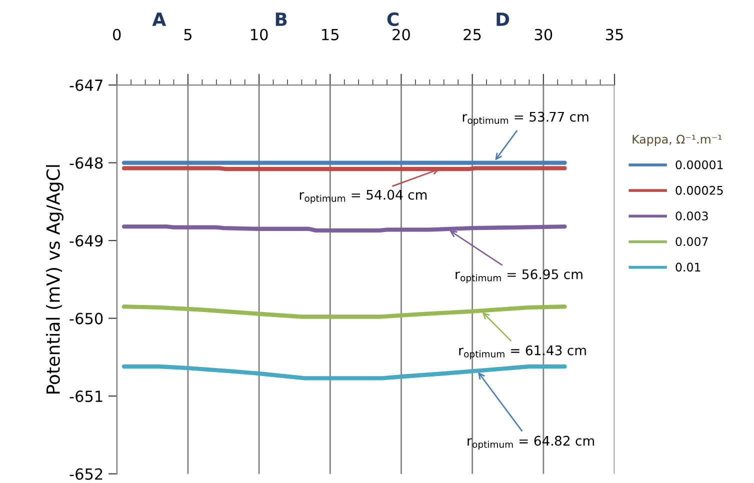  Describe the element at coordinates (188, 34) in the screenshot. I see `x-tick-label: 5` at that location.